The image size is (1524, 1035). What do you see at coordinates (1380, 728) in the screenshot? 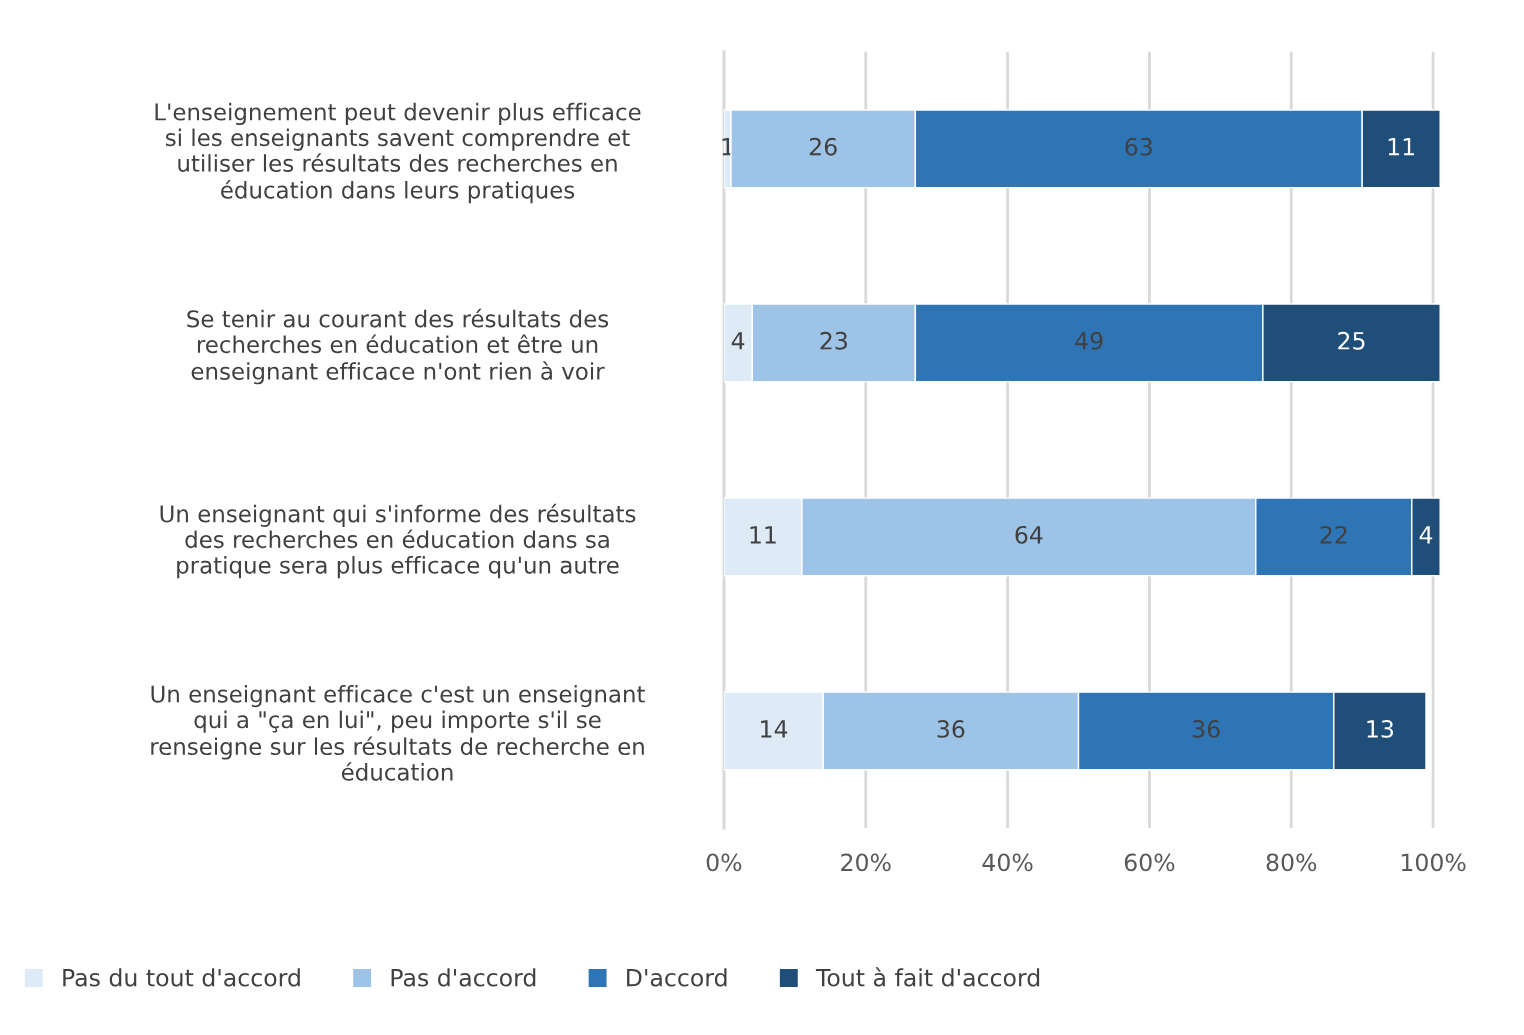
I see `data-label: 13` at bounding box center [1380, 728].